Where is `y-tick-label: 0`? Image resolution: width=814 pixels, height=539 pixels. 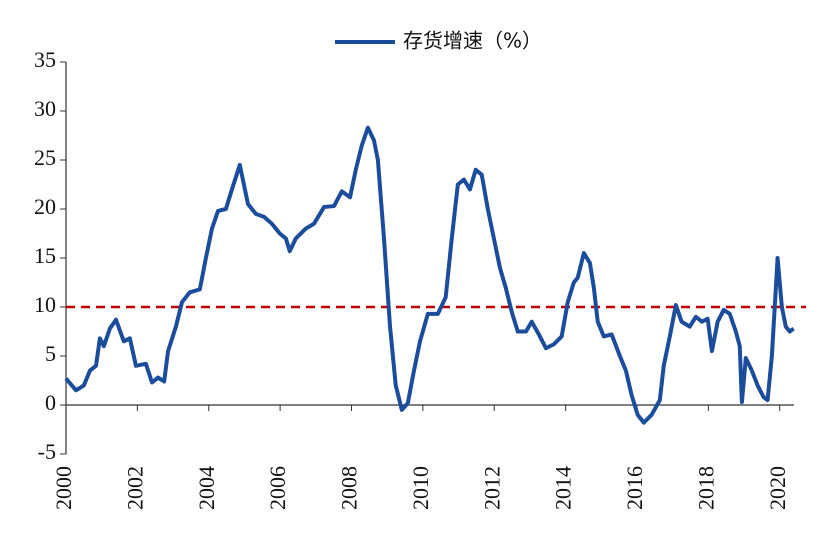
y-tick-label: 0 is located at coordinates (50, 402).